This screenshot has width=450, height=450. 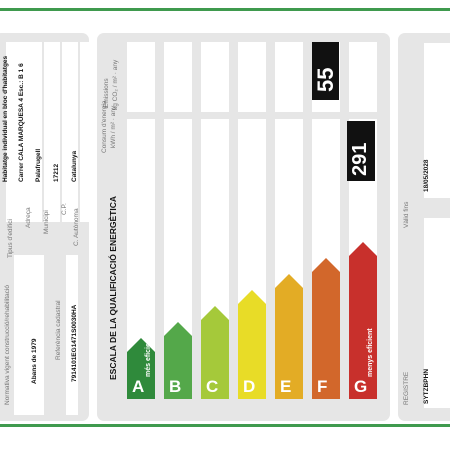 I want to click on adreca-value: Carrer CALA MARQUESA 4 Esc.: B 1 6, so click(x=21, y=122).